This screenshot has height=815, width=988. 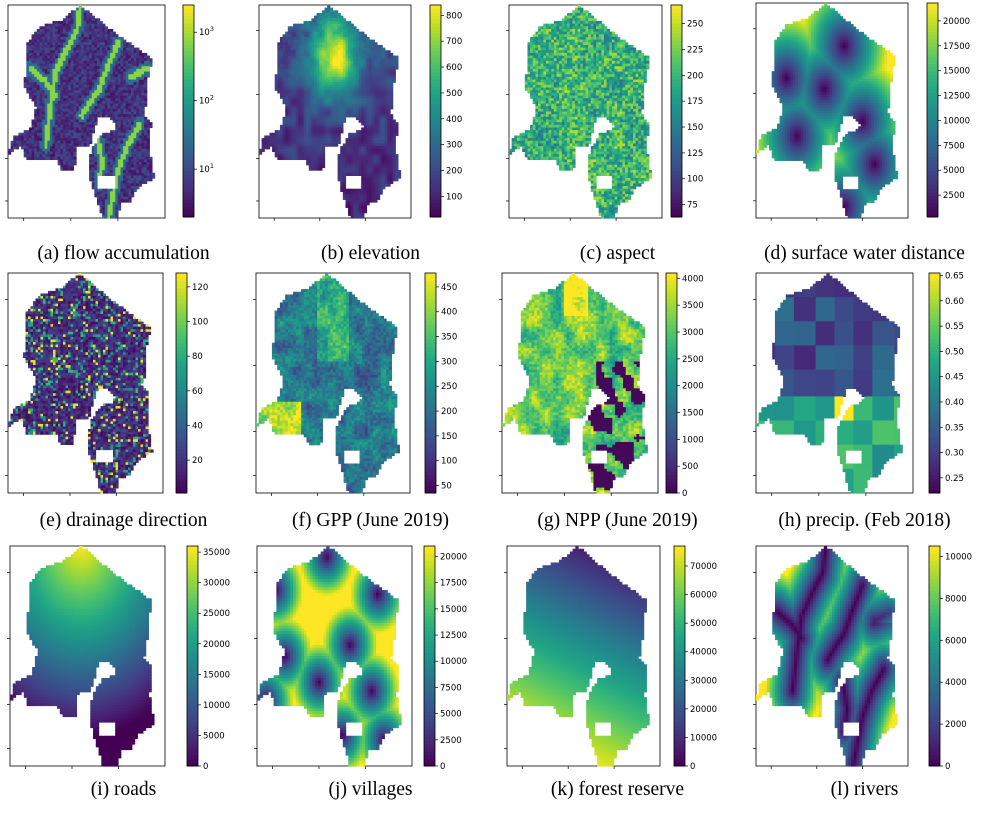 I want to click on colorbar-segment, so click(x=188, y=201).